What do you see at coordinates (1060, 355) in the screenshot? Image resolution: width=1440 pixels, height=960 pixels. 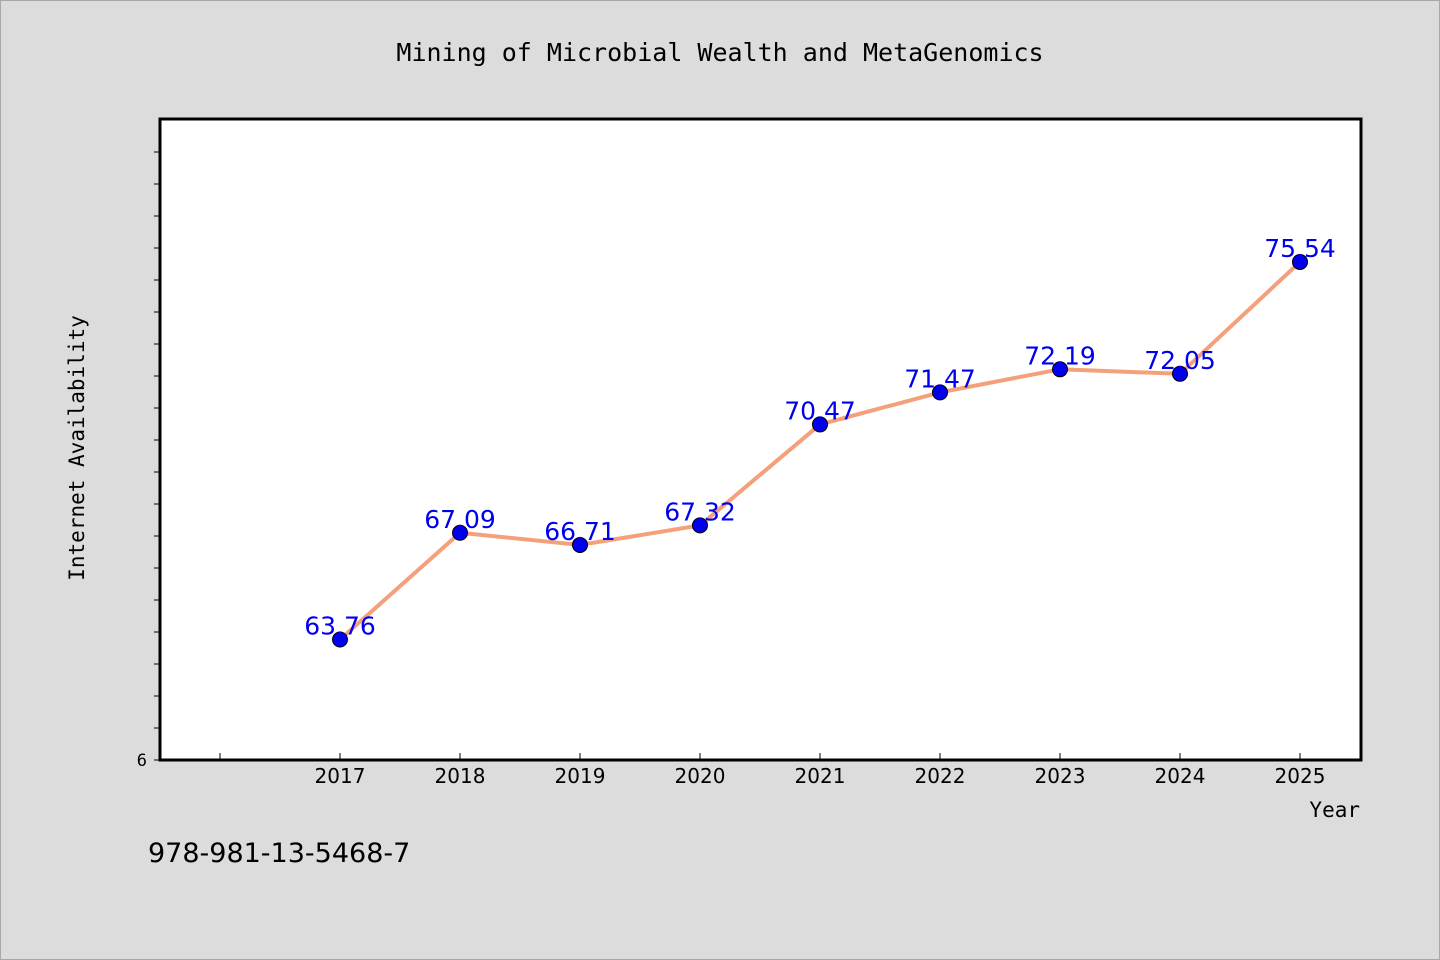 I see `data-label: 72.19` at bounding box center [1060, 355].